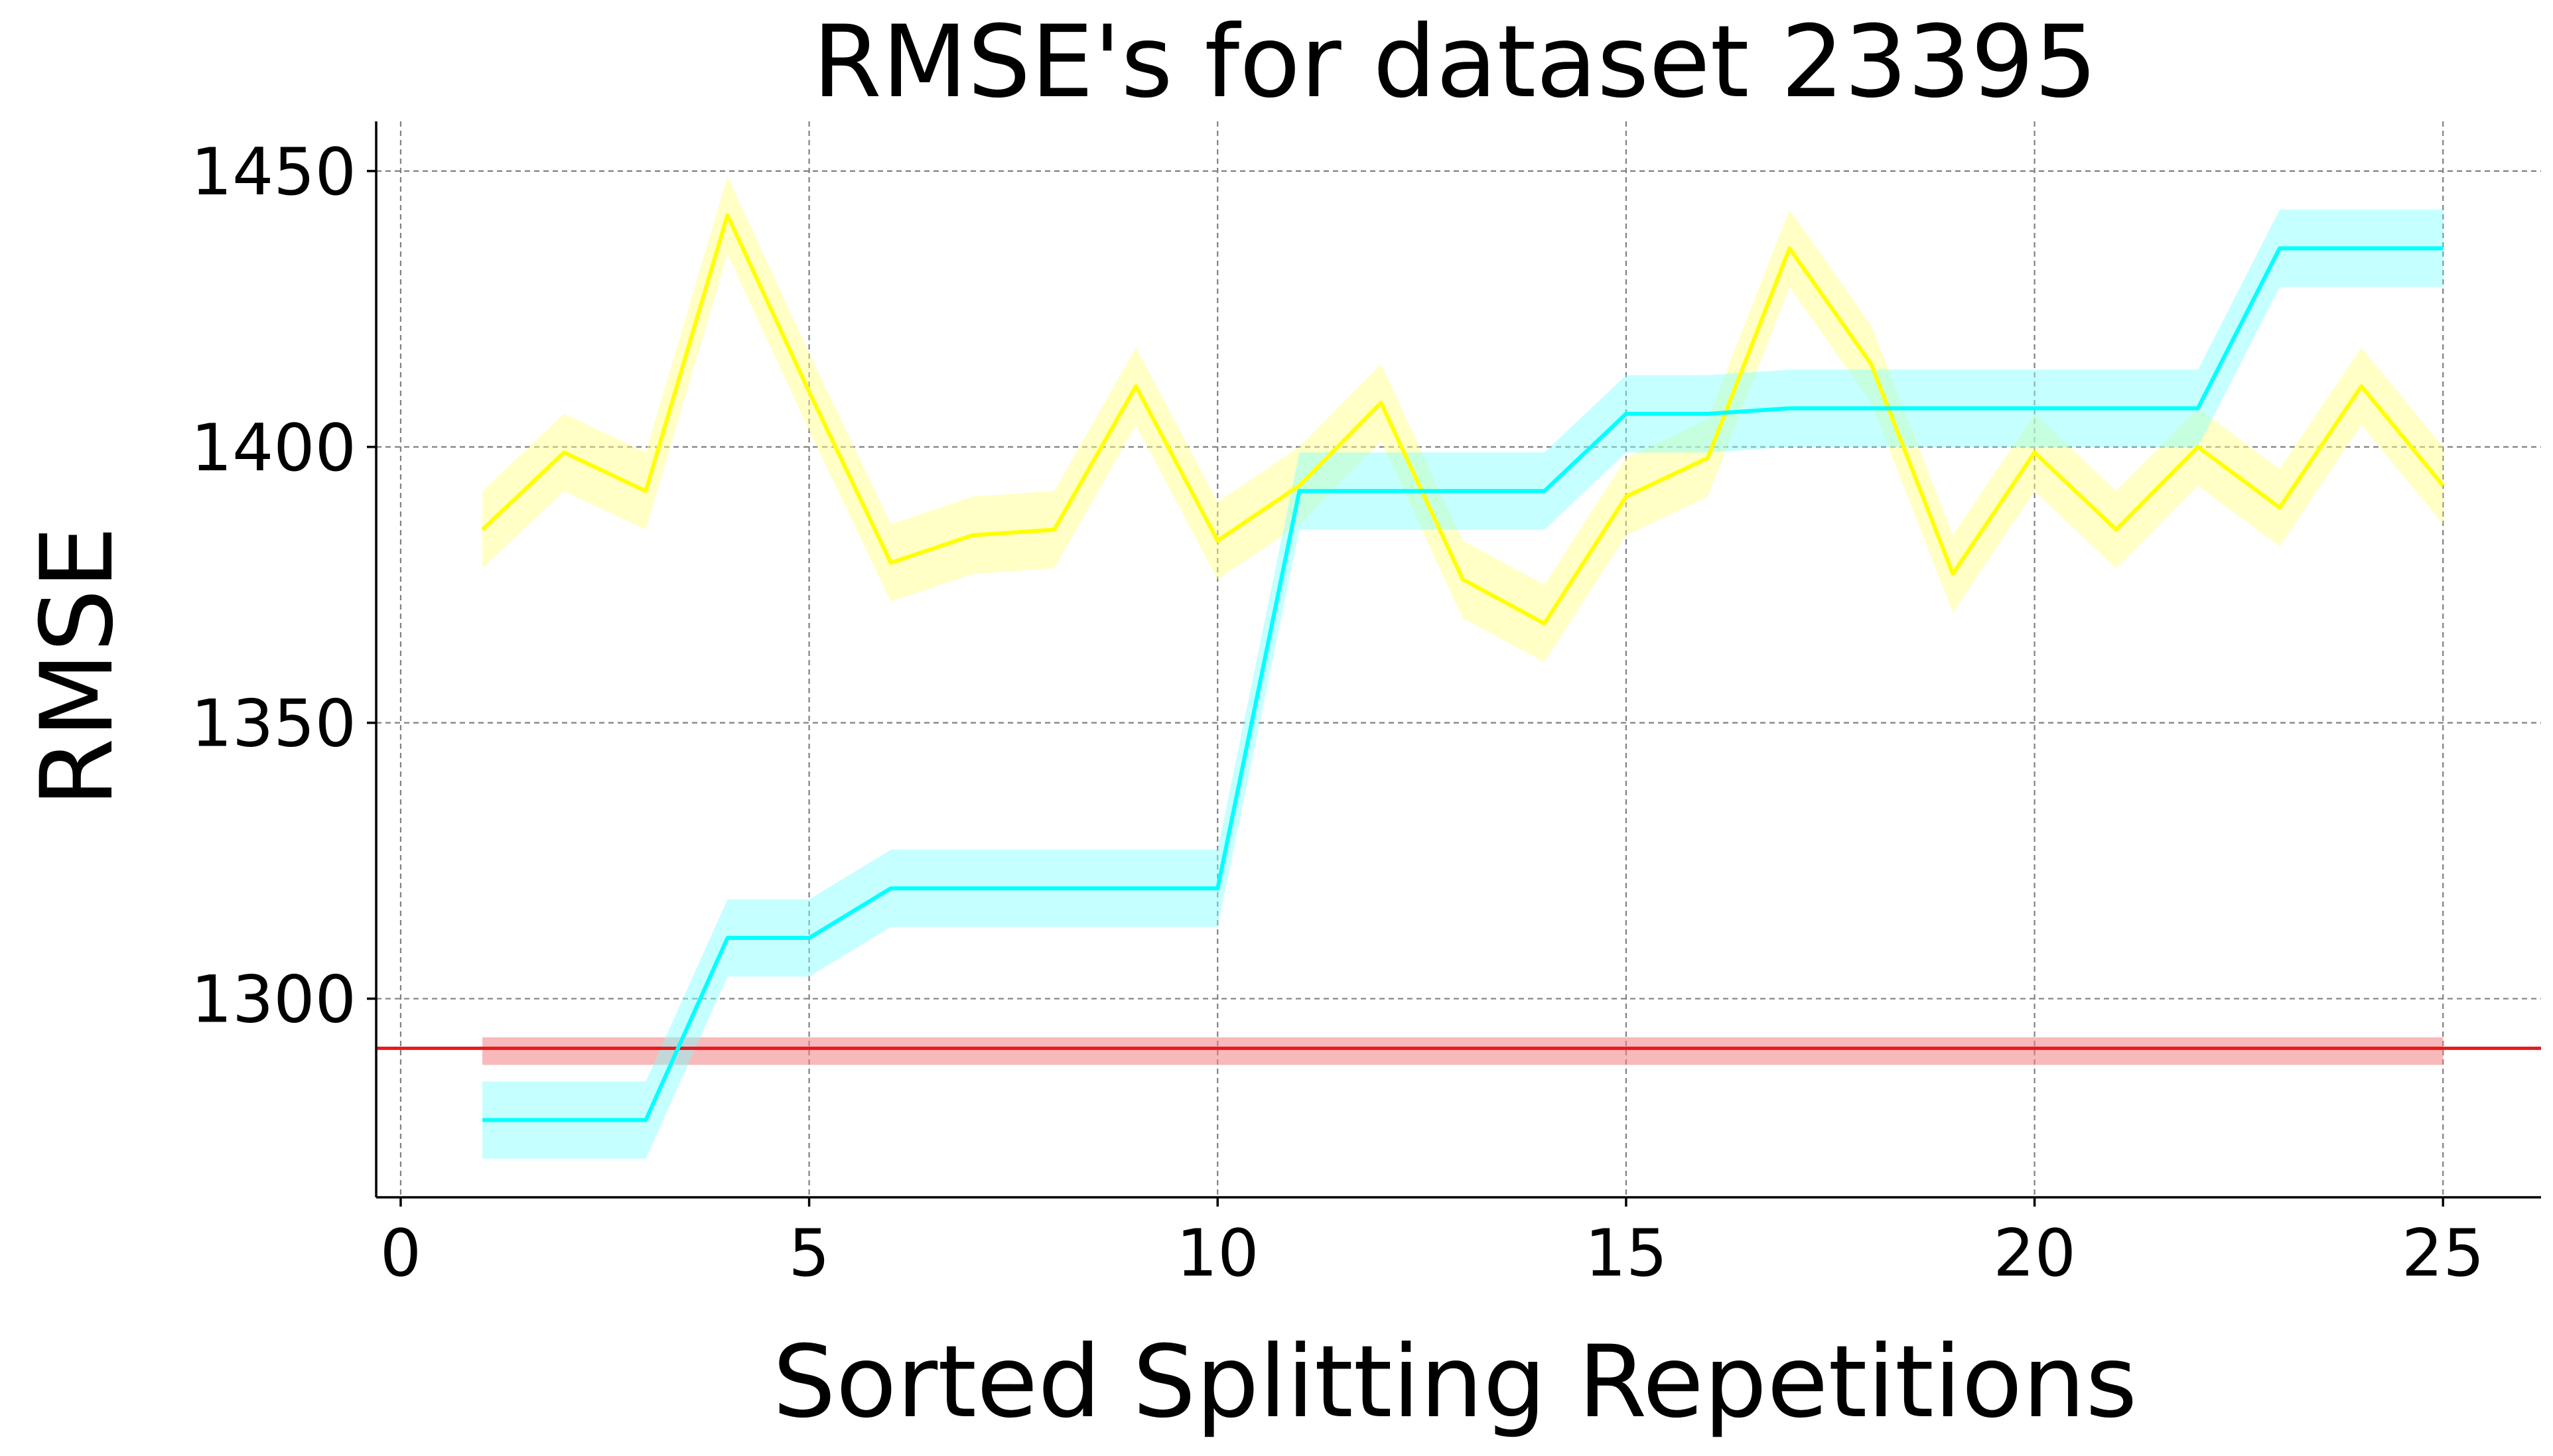 This screenshot has width=2553, height=1456. I want to click on y-tick-label: 1400, so click(273, 448).